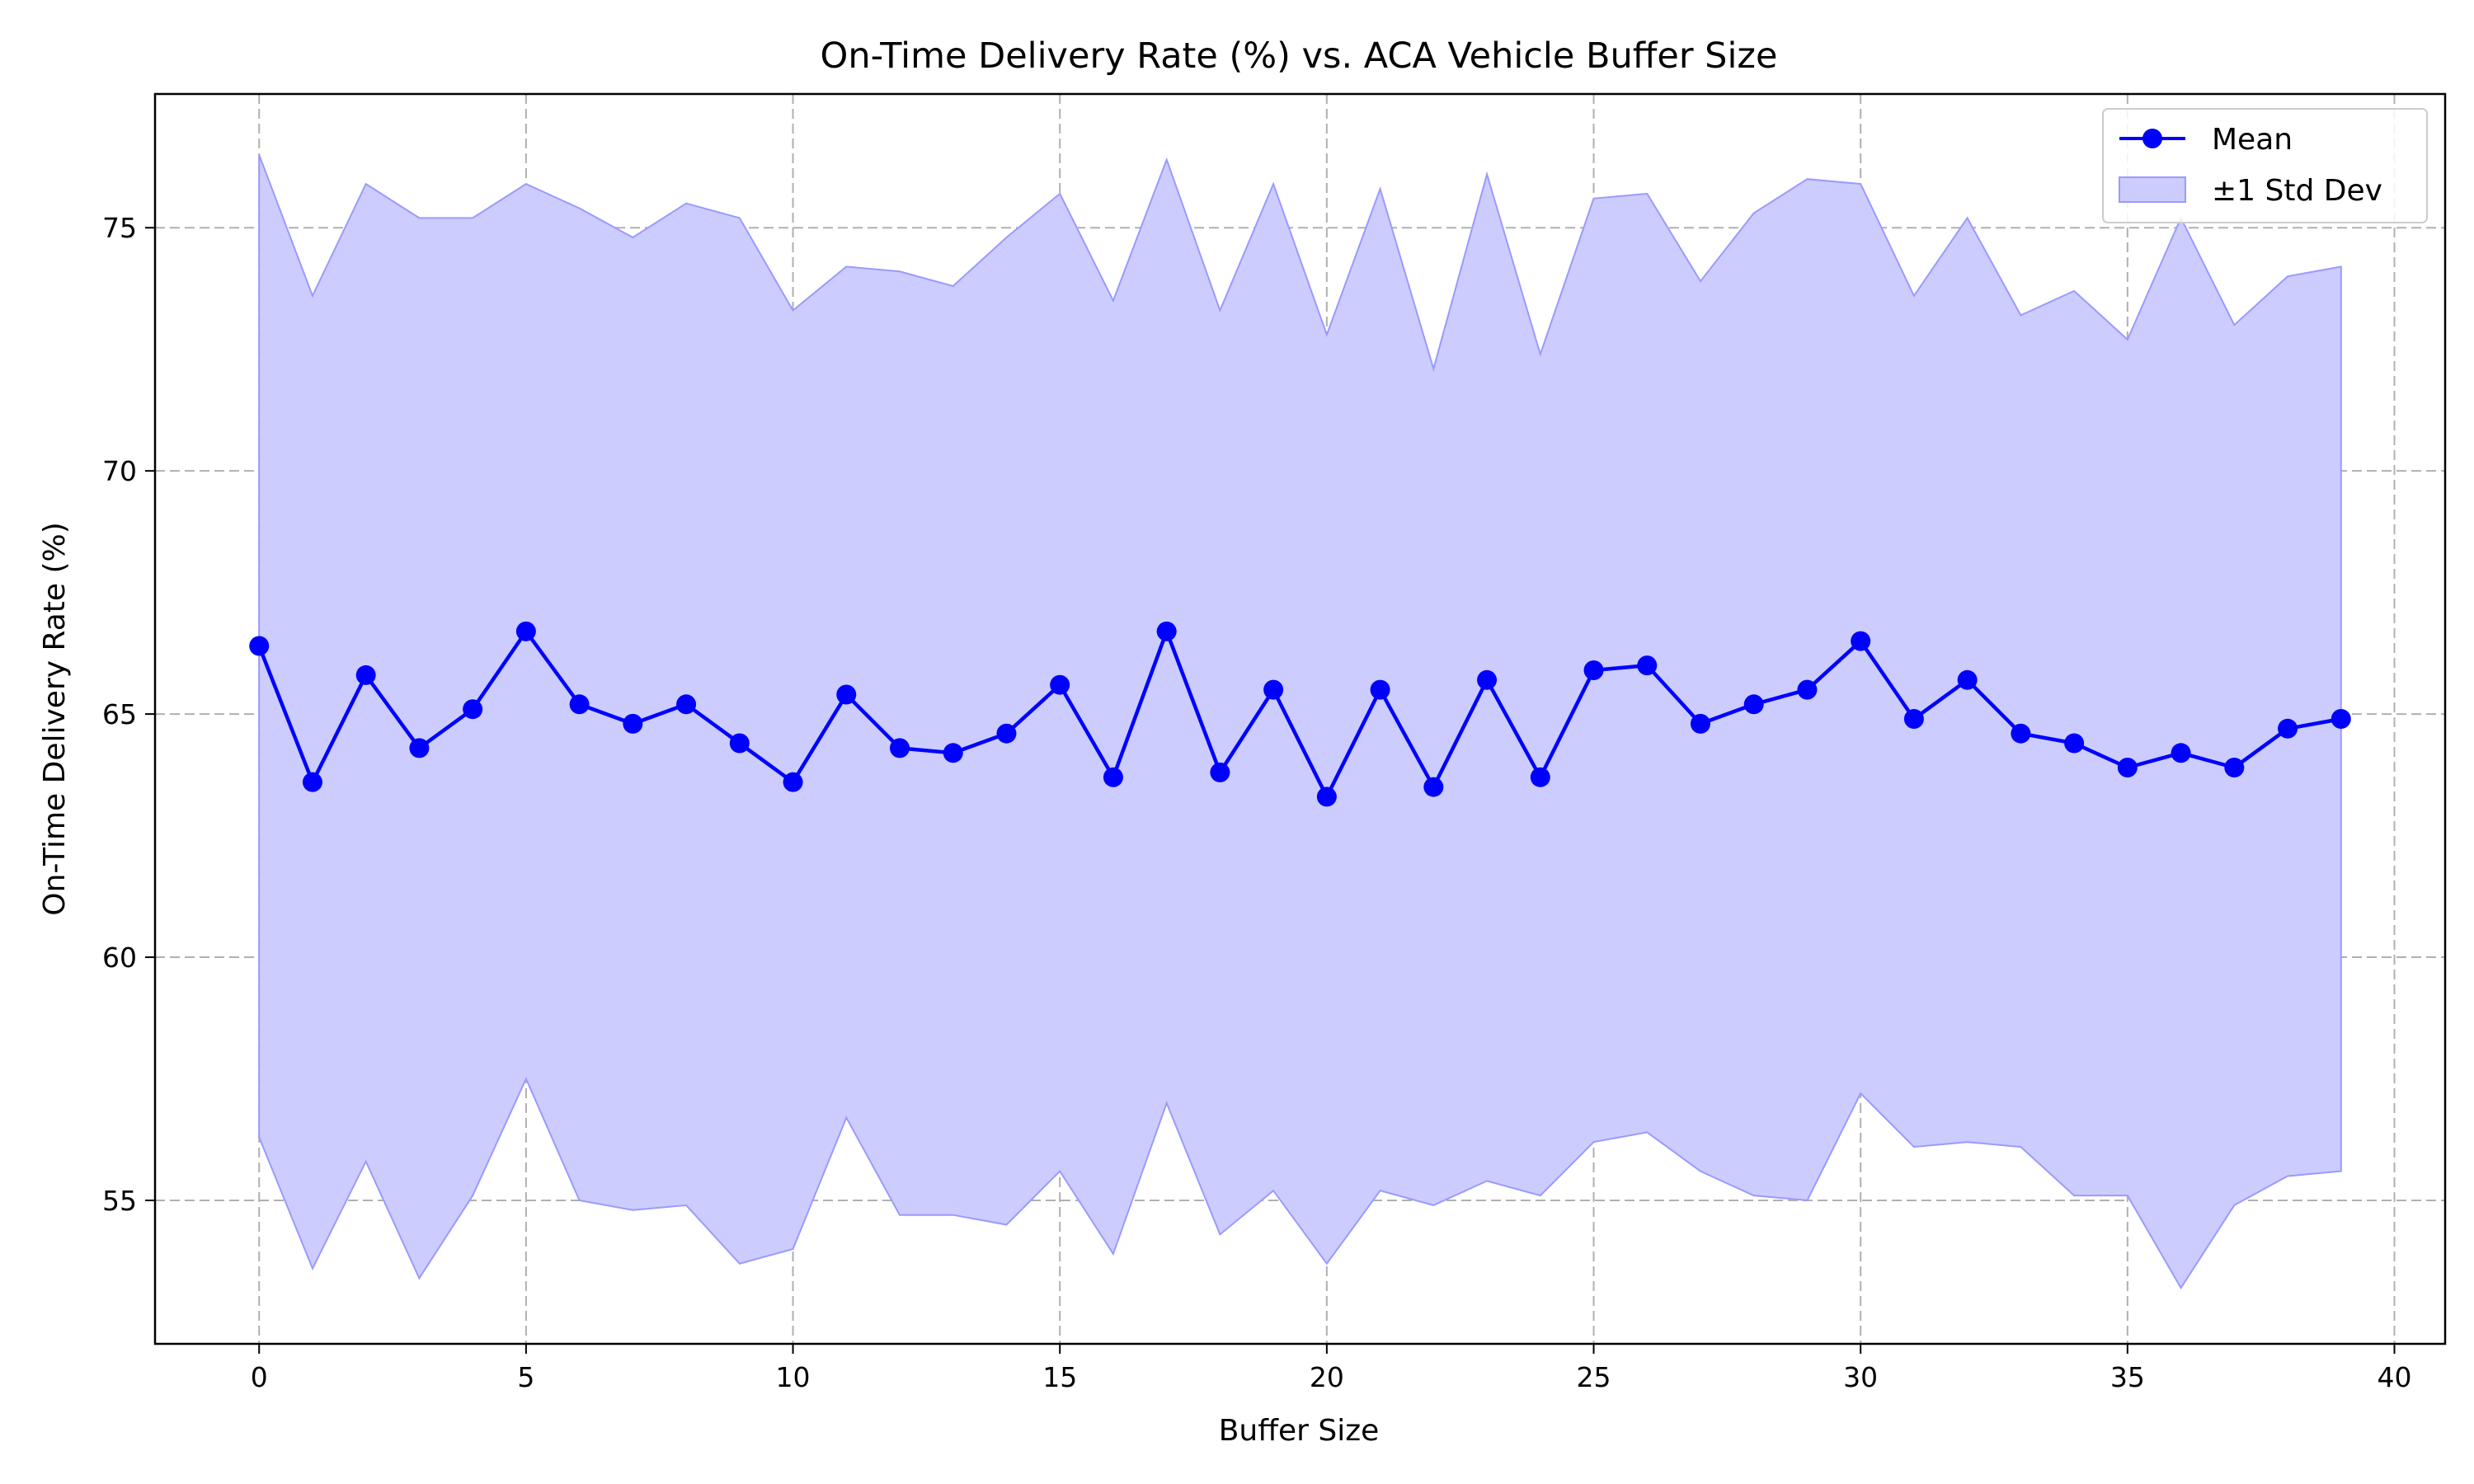 The height and width of the screenshot is (1484, 2474). What do you see at coordinates (1327, 1377) in the screenshot?
I see `x-tick-label: 20` at bounding box center [1327, 1377].